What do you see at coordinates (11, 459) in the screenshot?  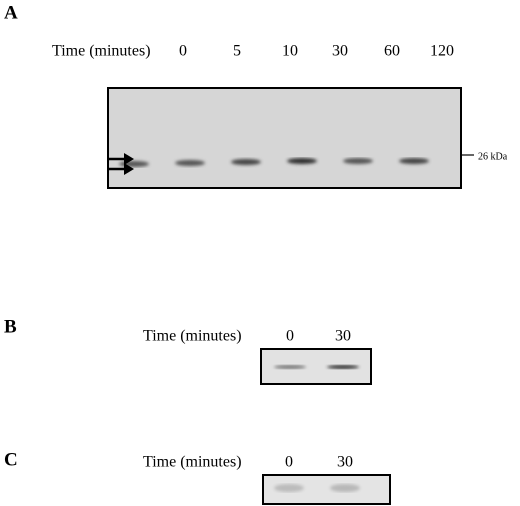 I see `panel-label: C` at bounding box center [11, 459].